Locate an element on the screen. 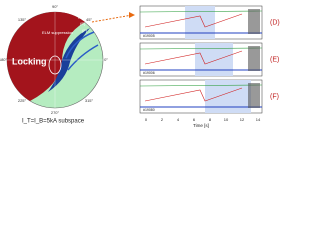 The width and height of the screenshot is (320, 240). x-tick-label: 0 is located at coordinates (146, 119).